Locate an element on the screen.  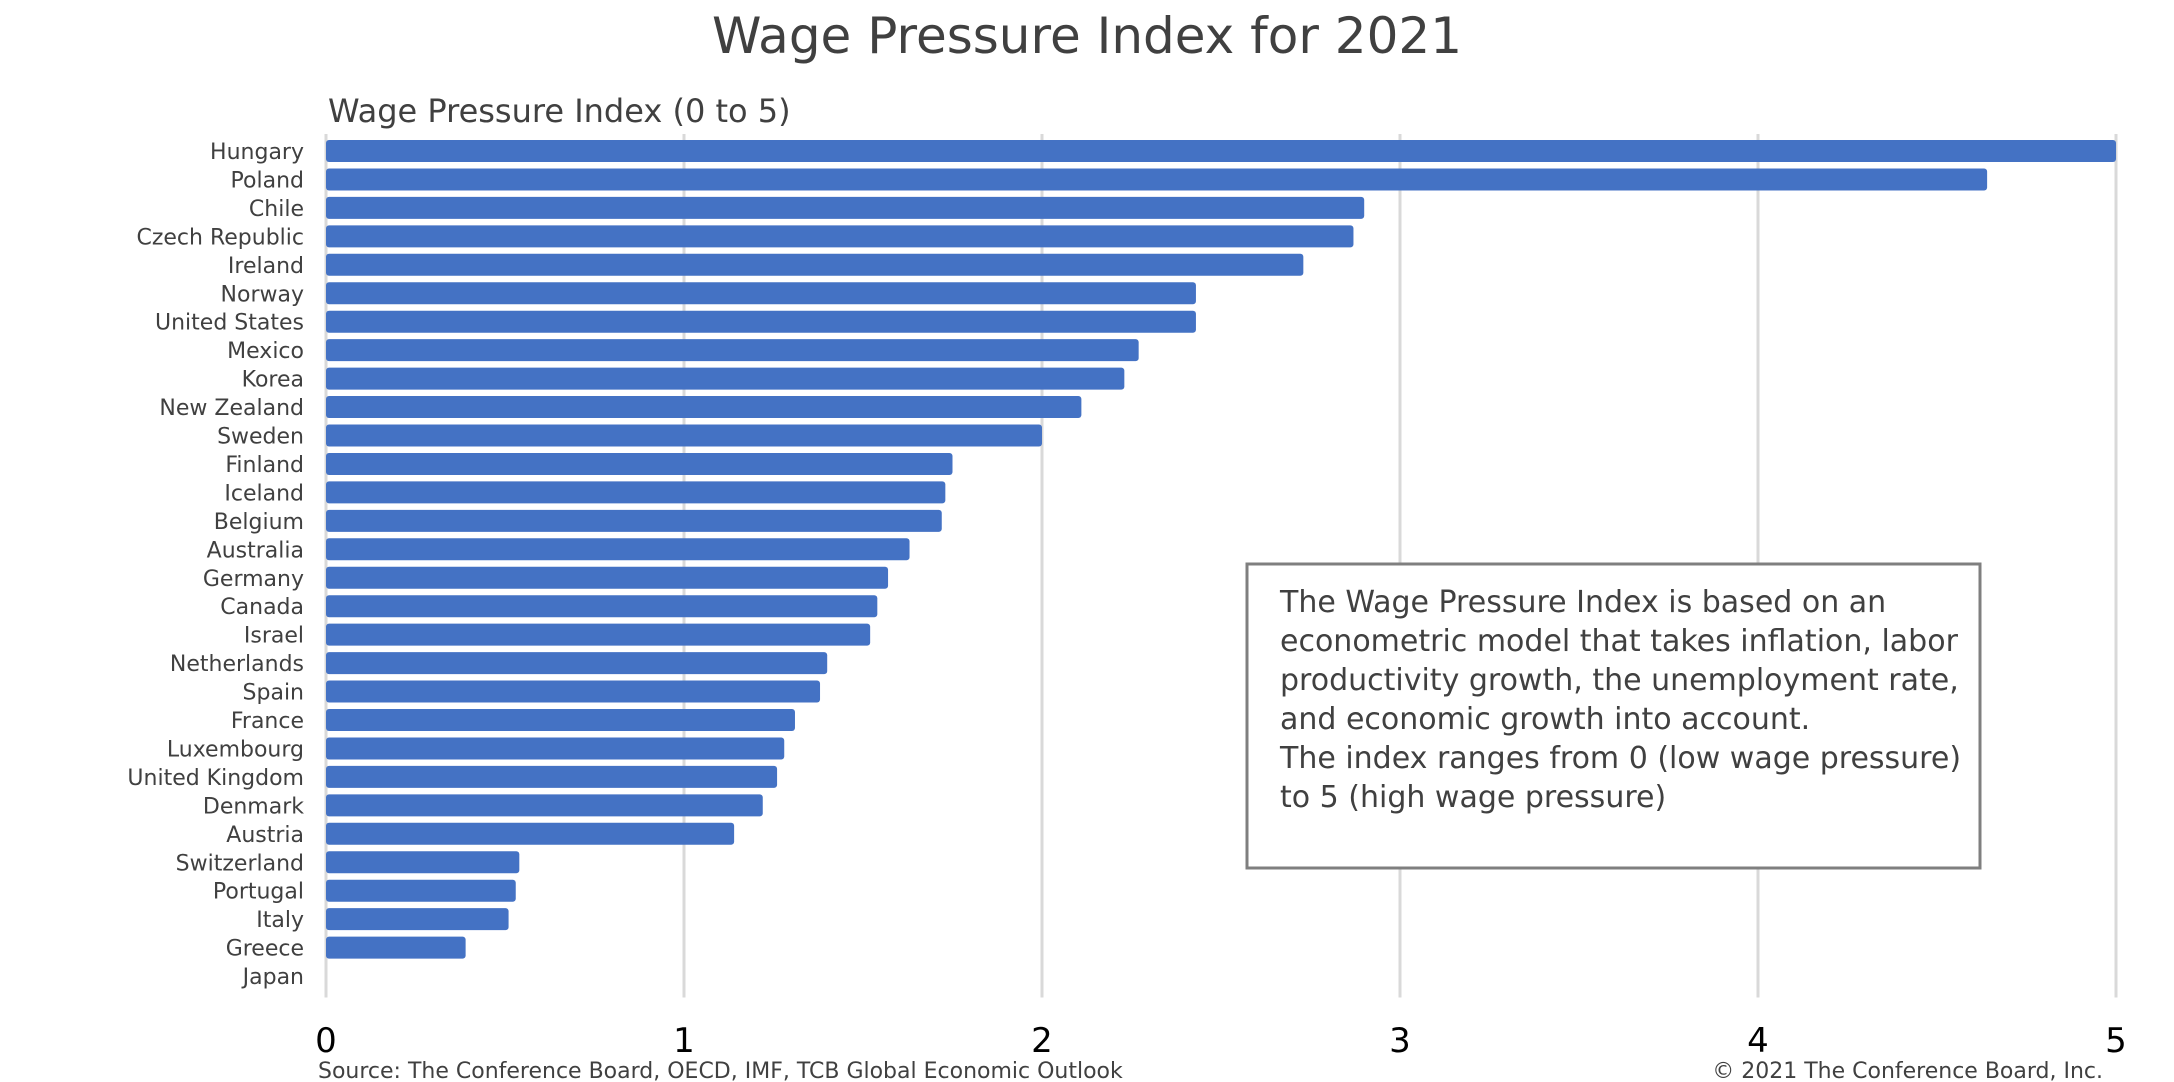
bar-hungary is located at coordinates (1221, 151).